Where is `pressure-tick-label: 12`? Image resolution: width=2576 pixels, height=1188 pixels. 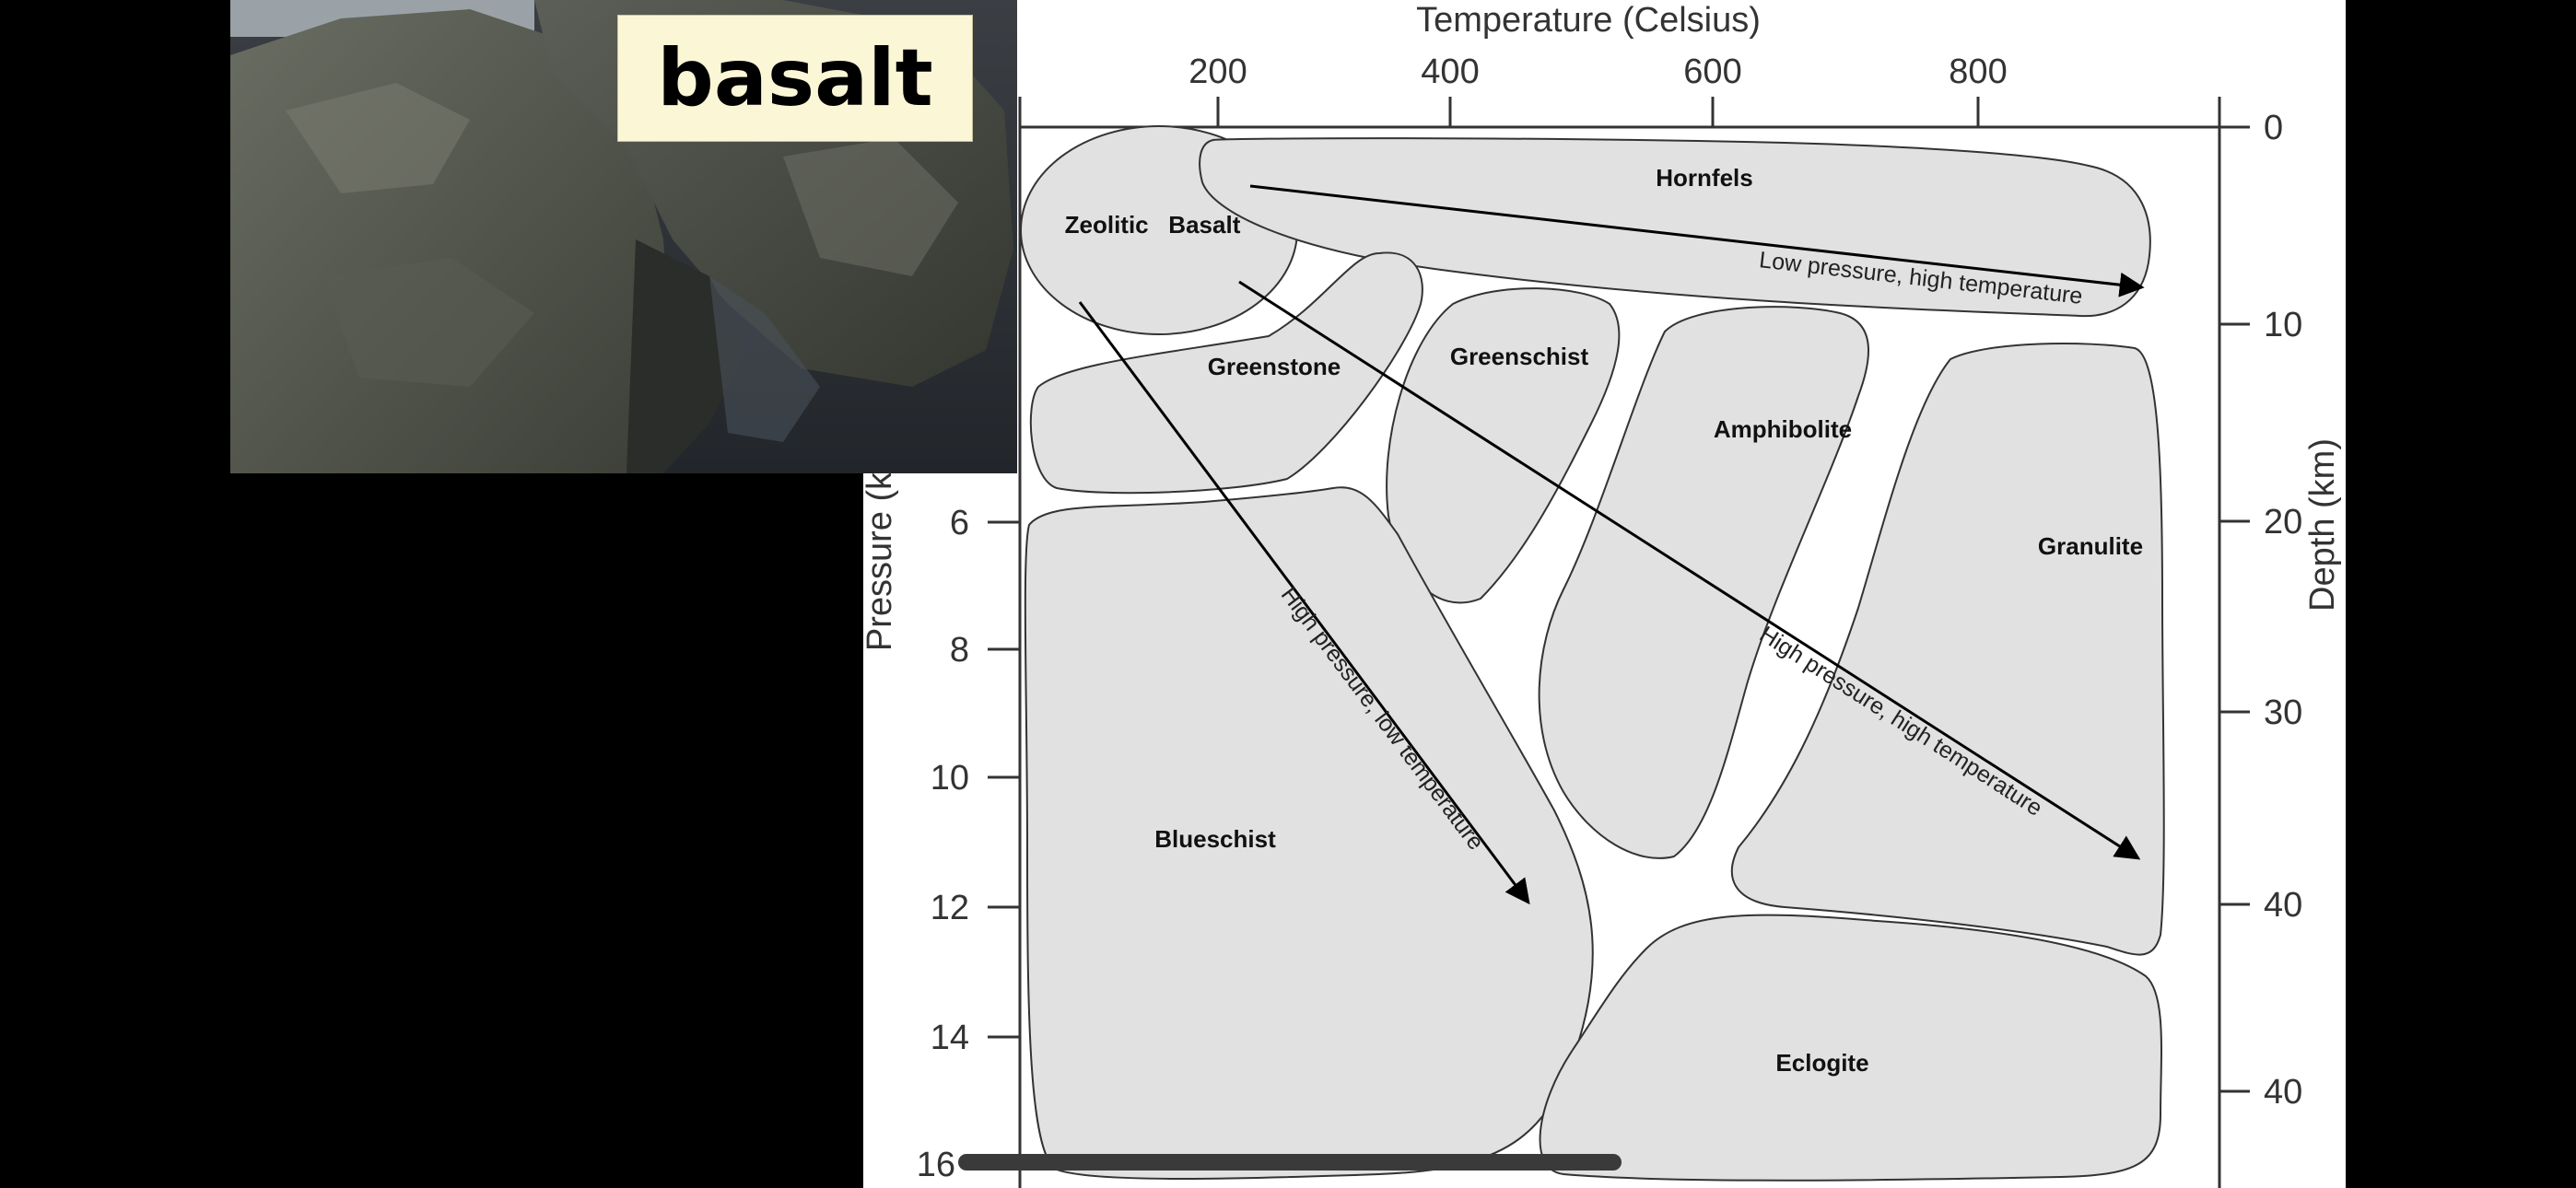 pressure-tick-label: 12 is located at coordinates (950, 908).